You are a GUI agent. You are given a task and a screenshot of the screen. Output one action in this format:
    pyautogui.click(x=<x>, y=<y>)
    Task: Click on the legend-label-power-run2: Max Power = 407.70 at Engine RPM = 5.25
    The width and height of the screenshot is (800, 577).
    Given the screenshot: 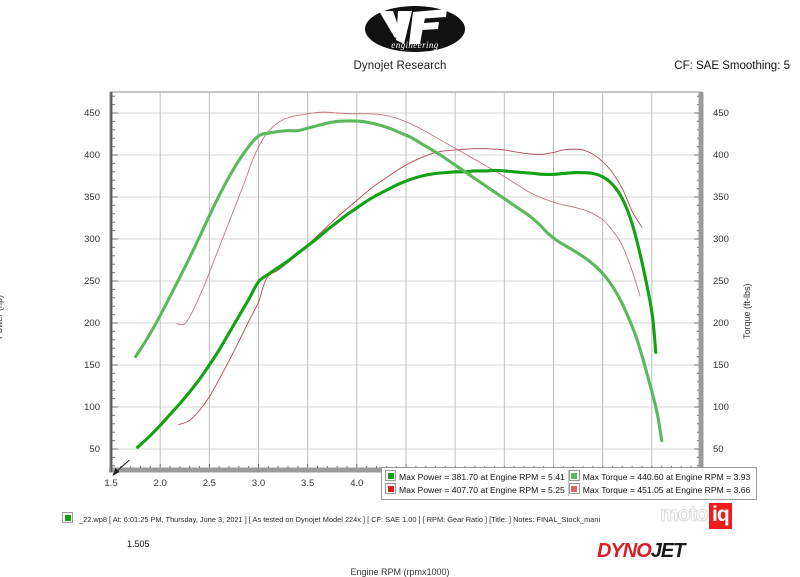 What is the action you would take?
    pyautogui.click(x=482, y=490)
    